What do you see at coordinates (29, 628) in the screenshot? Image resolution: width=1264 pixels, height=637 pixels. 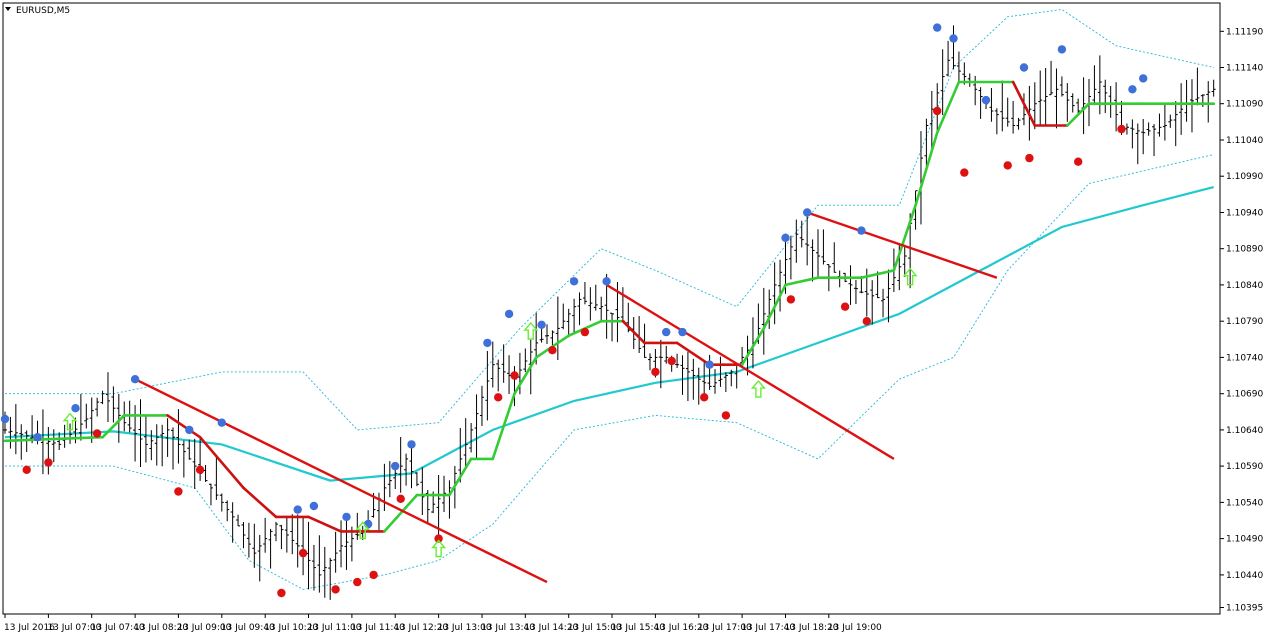 I see `time-tick-label: 13 Jul 2016` at bounding box center [29, 628].